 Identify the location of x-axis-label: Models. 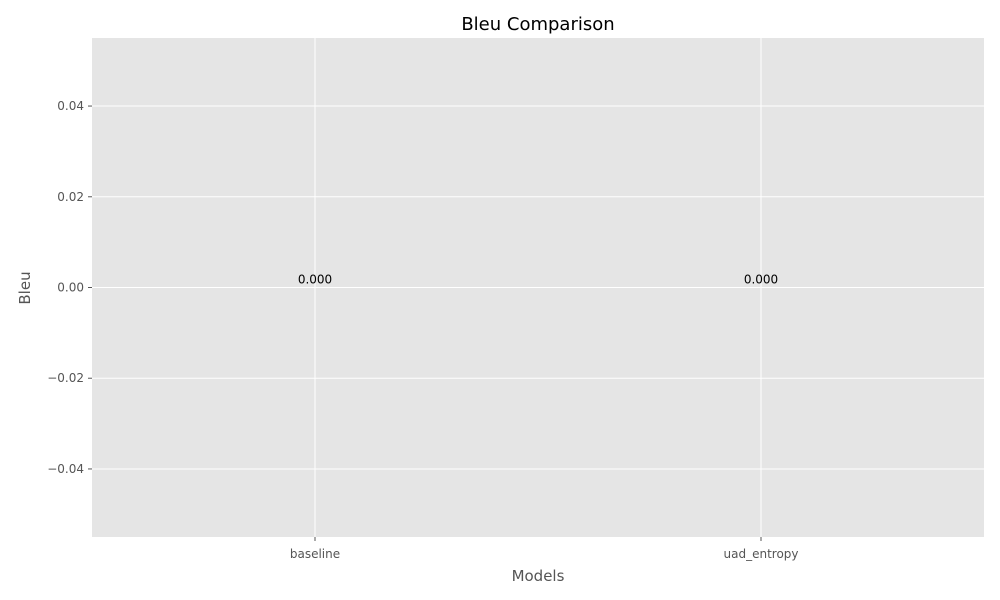
(538, 576).